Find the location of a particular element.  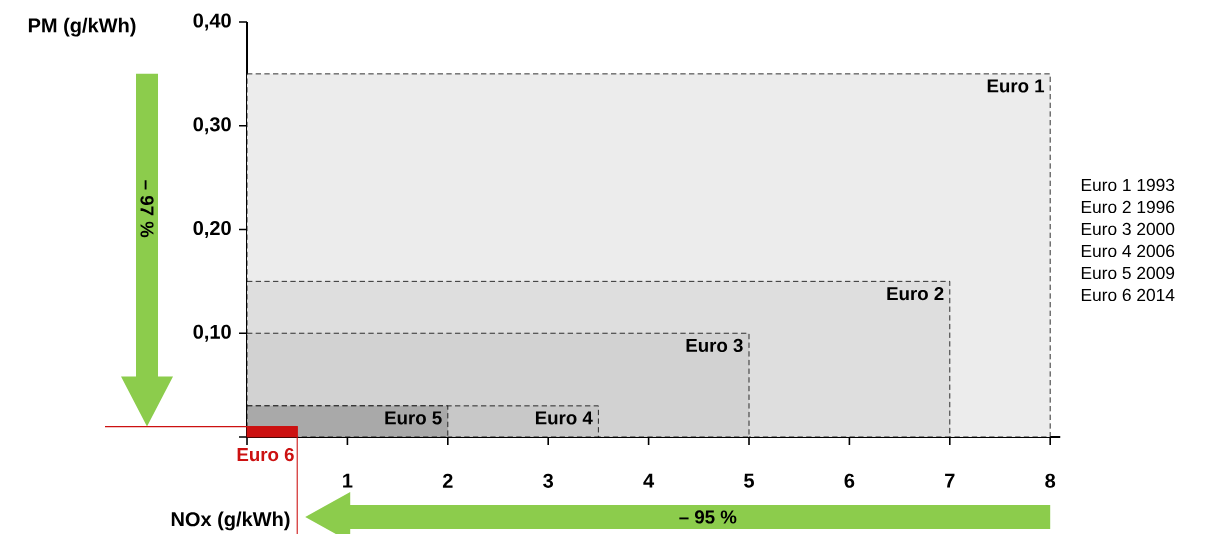

x-tick-label: 3 is located at coordinates (548, 480).